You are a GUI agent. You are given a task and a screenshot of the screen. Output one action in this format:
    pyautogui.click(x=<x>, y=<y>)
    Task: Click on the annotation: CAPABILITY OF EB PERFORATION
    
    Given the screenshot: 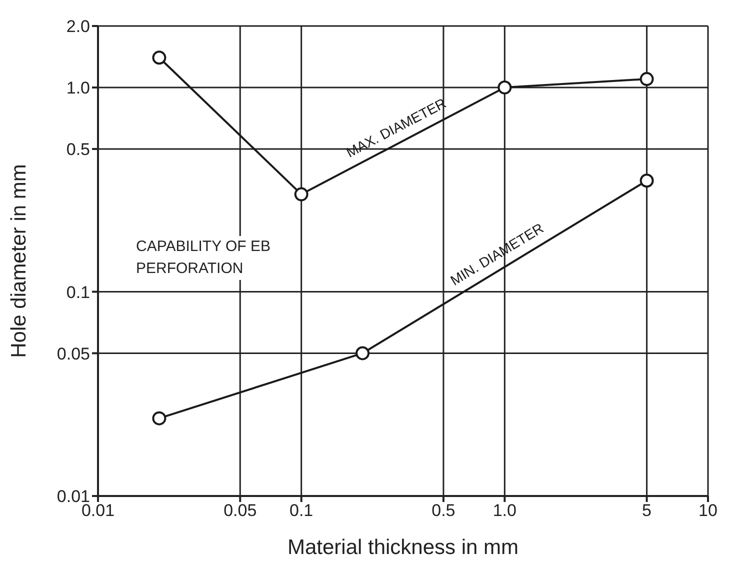 What is the action you would take?
    pyautogui.click(x=211, y=258)
    